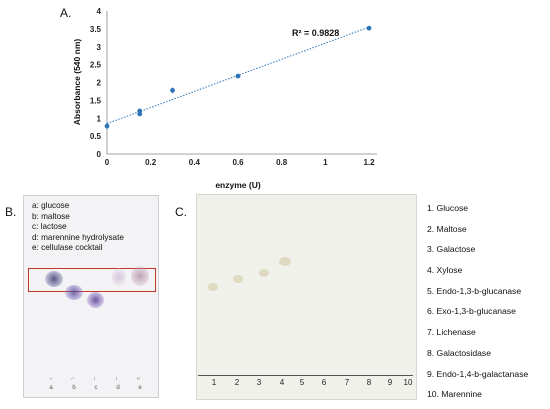 The width and height of the screenshot is (550, 409). What do you see at coordinates (118, 388) in the screenshot?
I see `lane-label: d` at bounding box center [118, 388].